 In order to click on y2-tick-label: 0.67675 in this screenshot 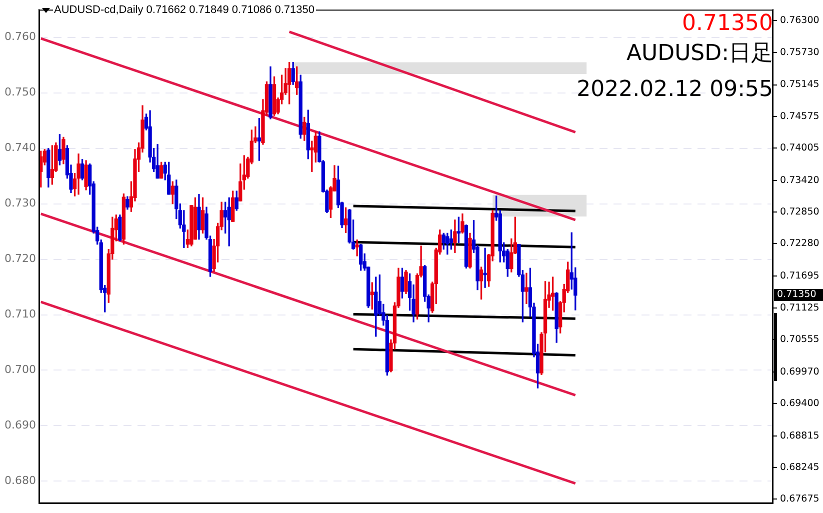, I will do `click(800, 499)`.